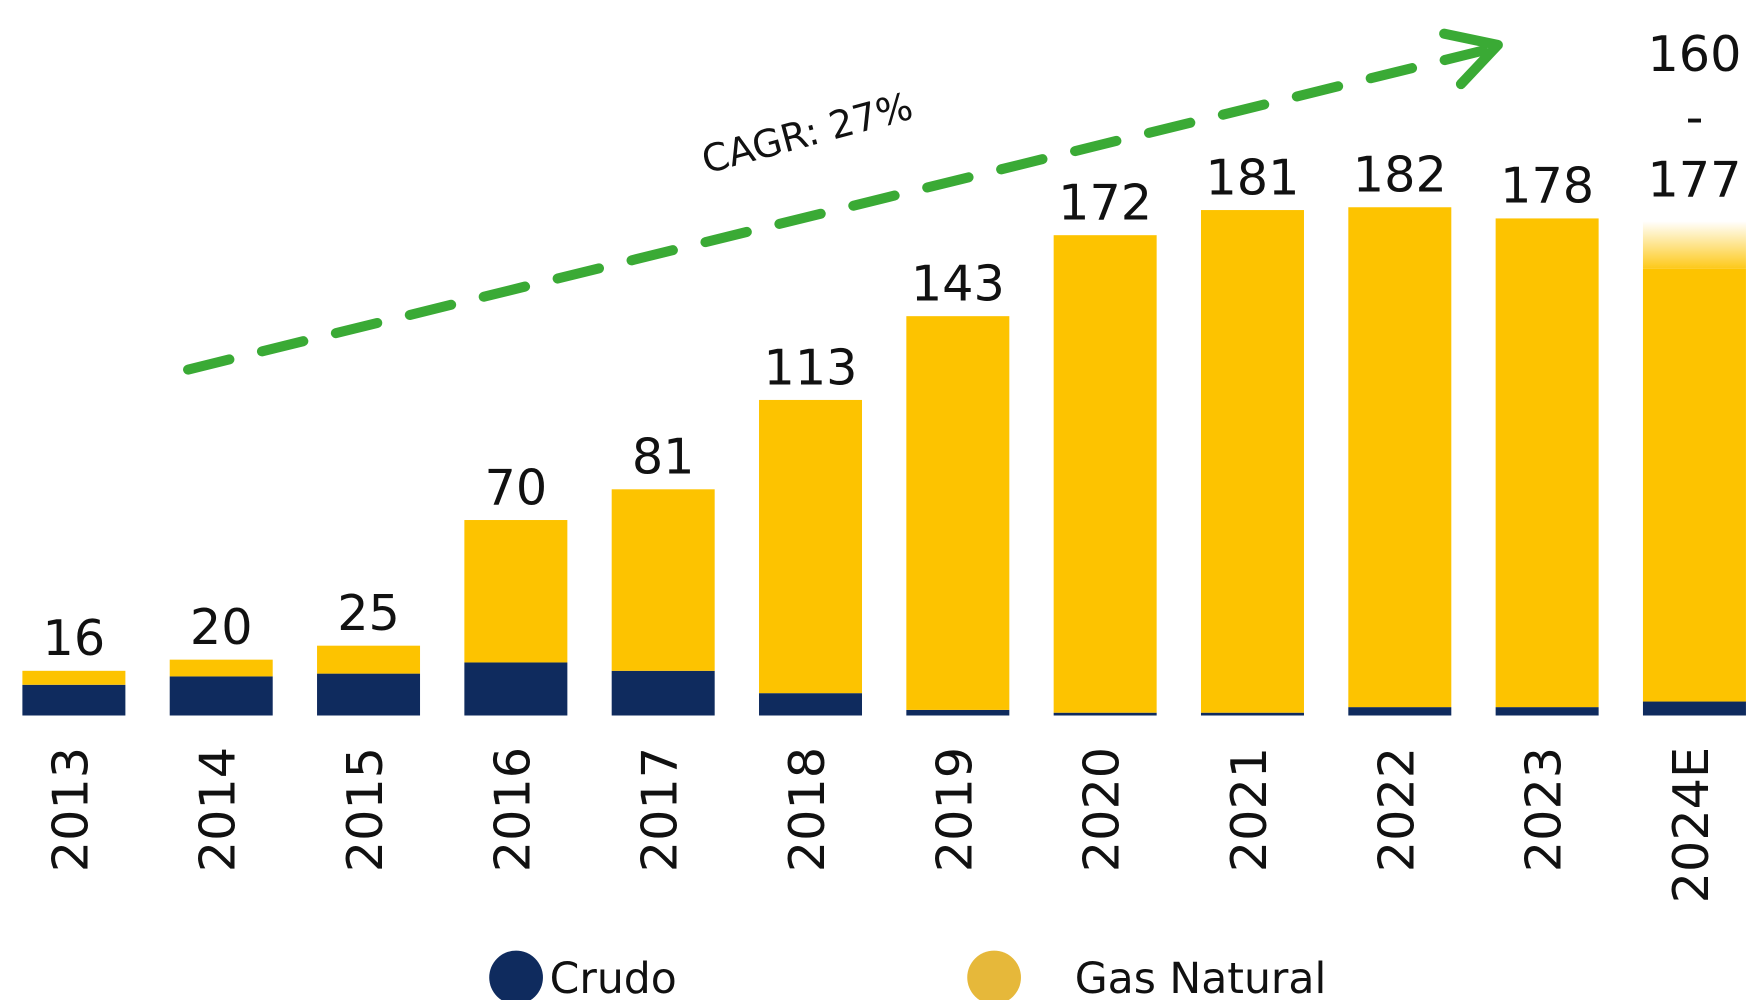 This screenshot has height=1004, width=1752. What do you see at coordinates (74, 638) in the screenshot?
I see `total-label: 16` at bounding box center [74, 638].